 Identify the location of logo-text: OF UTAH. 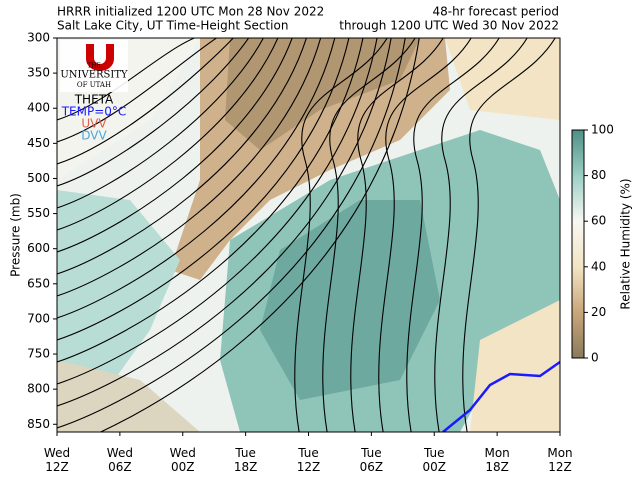
(94, 85).